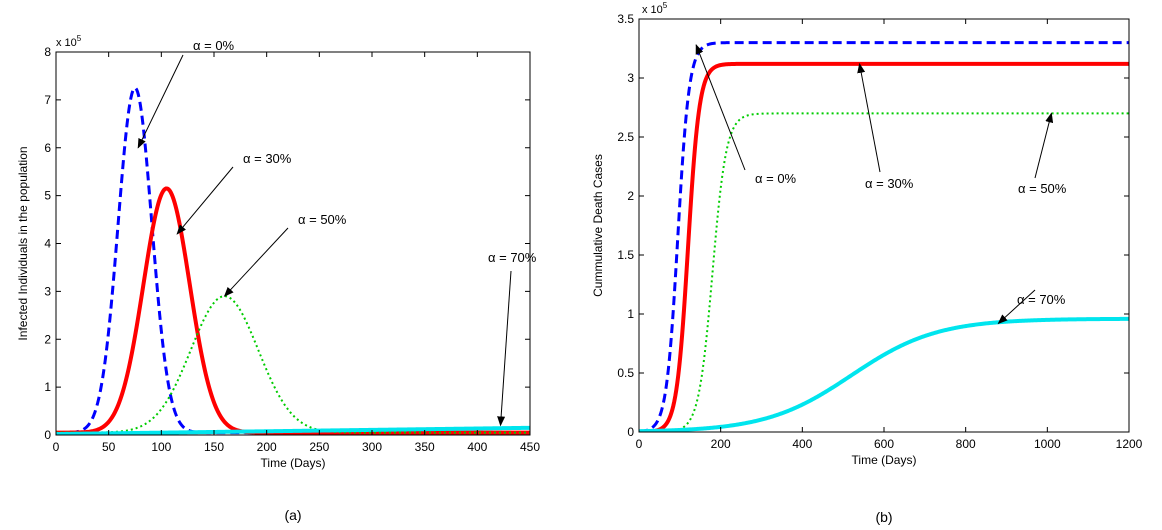  Describe the element at coordinates (47, 148) in the screenshot. I see `y-tick-label: 6` at that location.